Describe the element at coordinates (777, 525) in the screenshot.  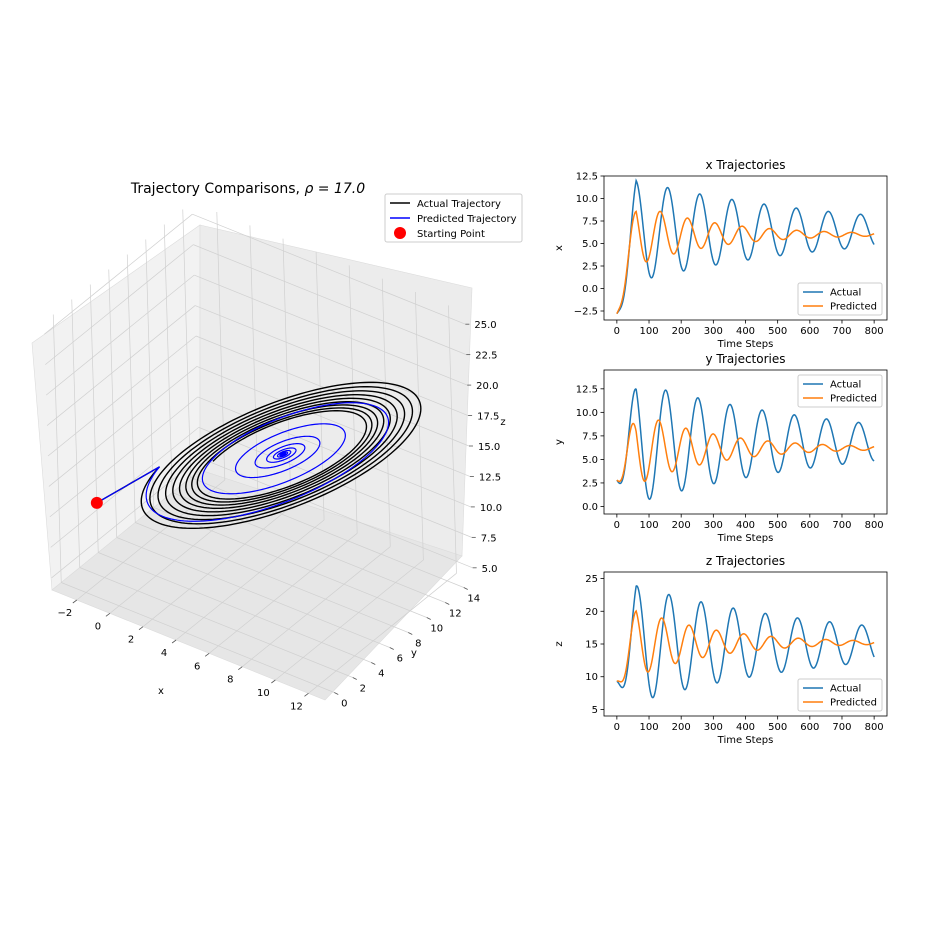
I see `x-tick-label: 500` at that location.